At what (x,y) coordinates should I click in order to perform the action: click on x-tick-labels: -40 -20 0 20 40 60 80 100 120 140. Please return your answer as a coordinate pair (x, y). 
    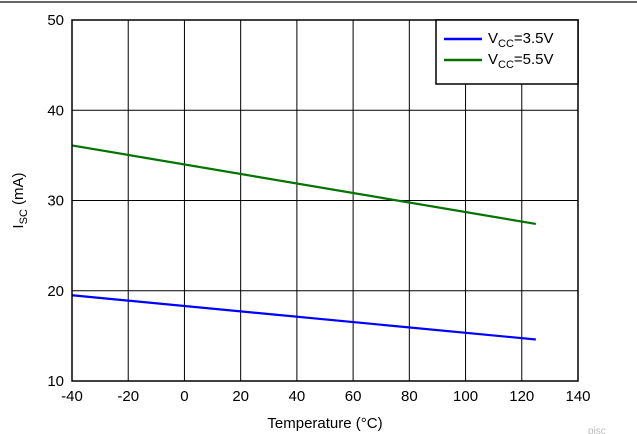
    Looking at the image, I should click on (325, 396).